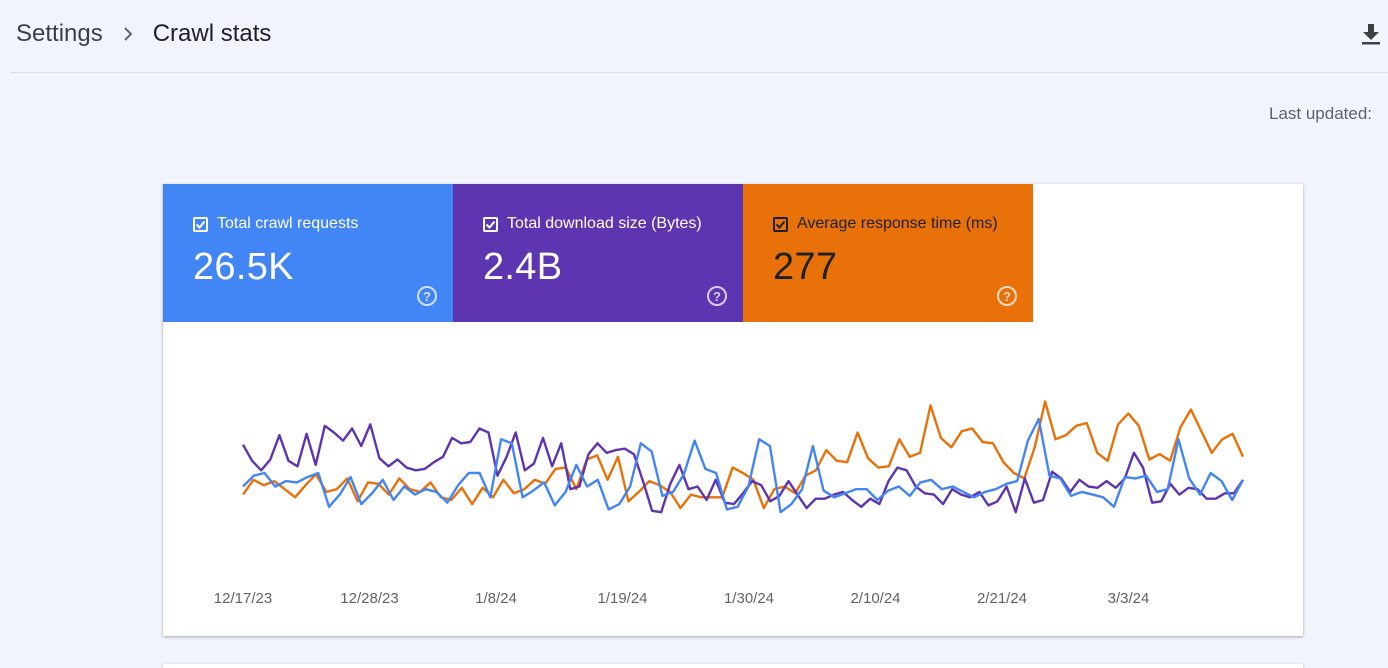 This screenshot has height=668, width=1388. Describe the element at coordinates (733, 666) in the screenshot. I see `next-card` at that location.